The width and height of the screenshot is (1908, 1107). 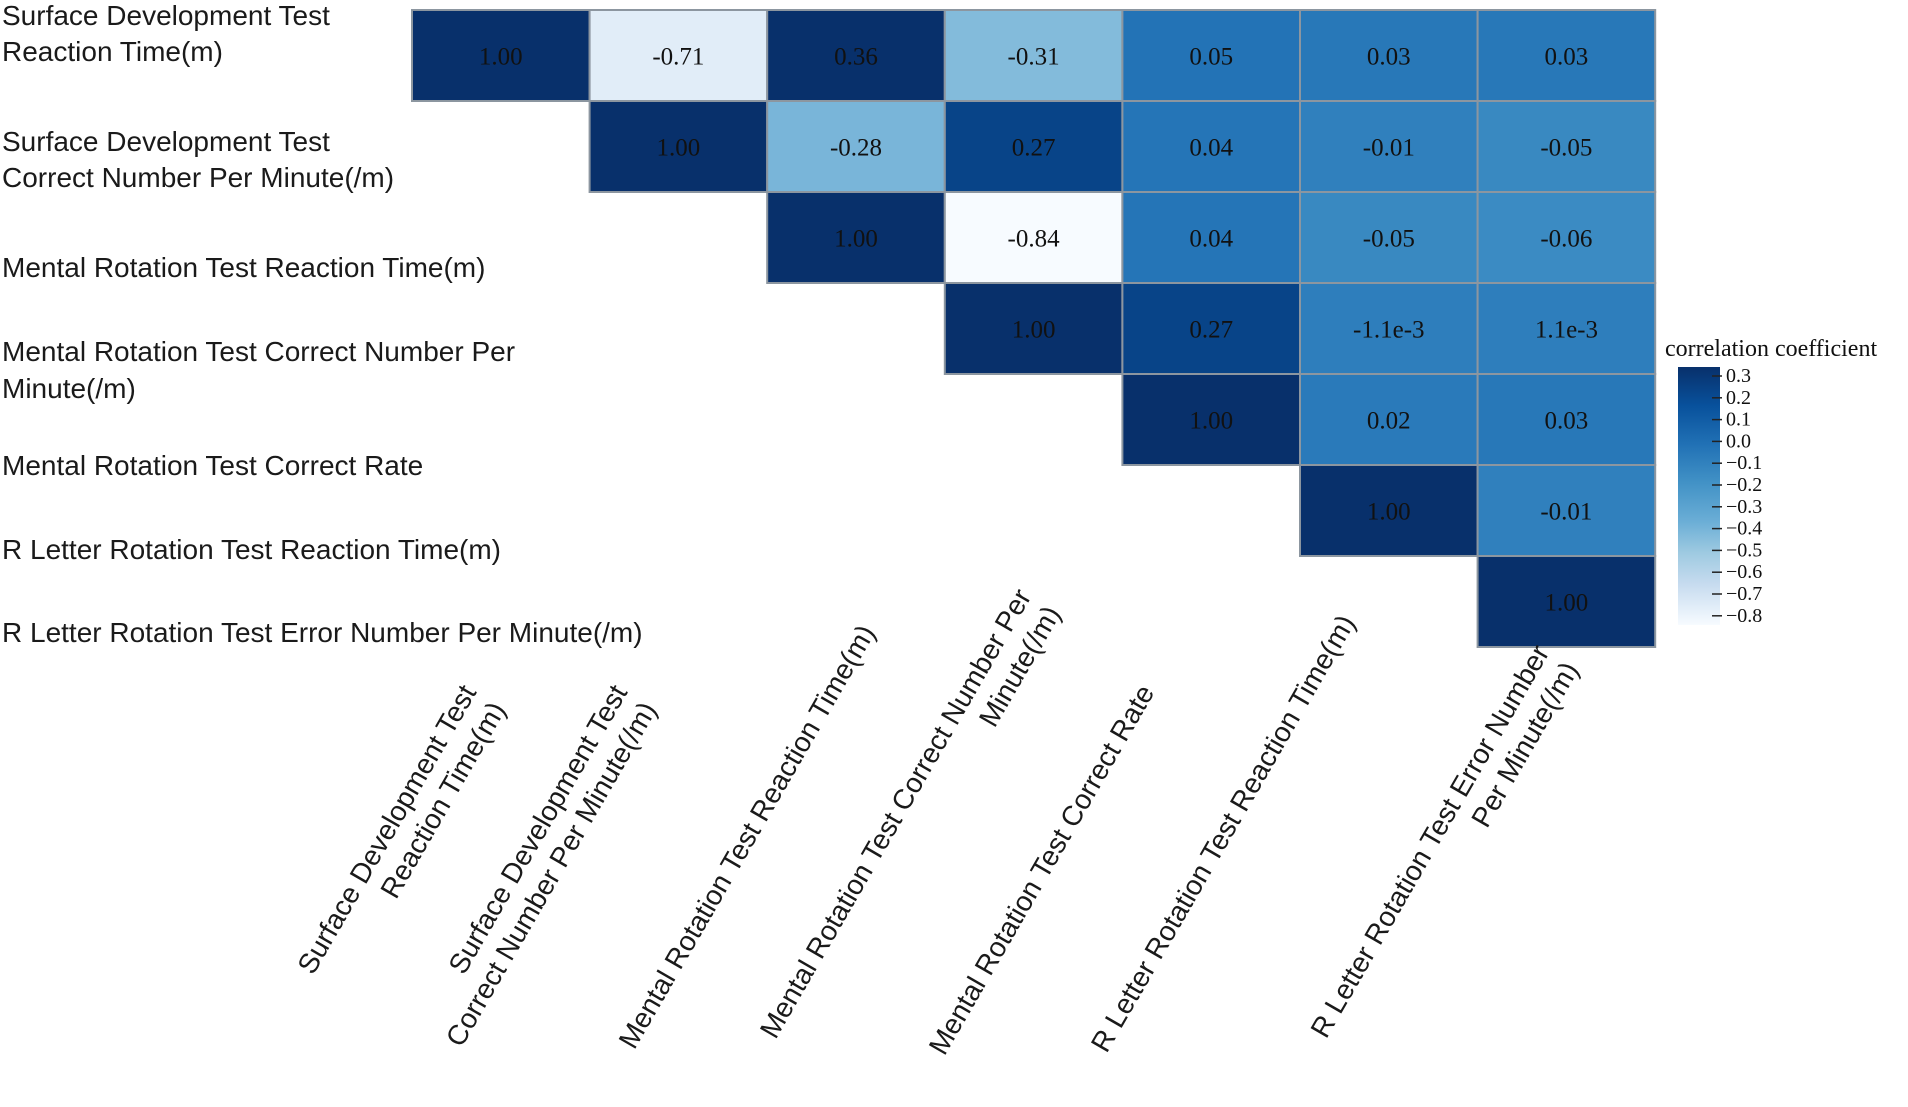 I want to click on cell-value-label: 0.02, so click(x=1389, y=421).